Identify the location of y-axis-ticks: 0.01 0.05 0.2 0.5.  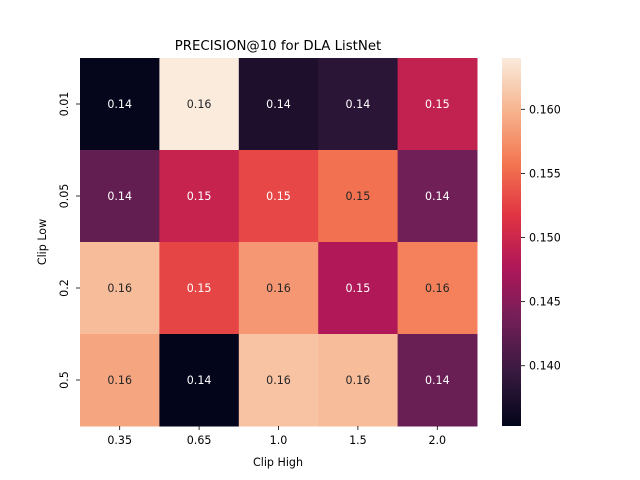
(69, 240).